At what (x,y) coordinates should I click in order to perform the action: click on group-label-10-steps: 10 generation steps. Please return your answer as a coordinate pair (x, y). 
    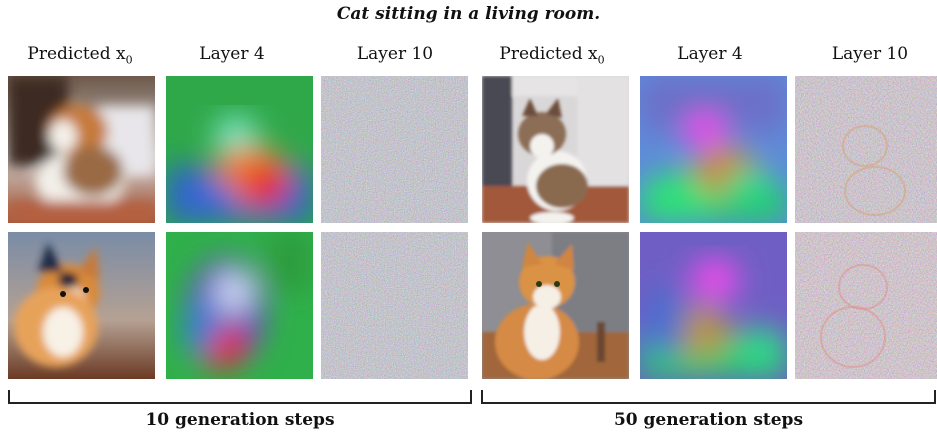
    Looking at the image, I should click on (240, 420).